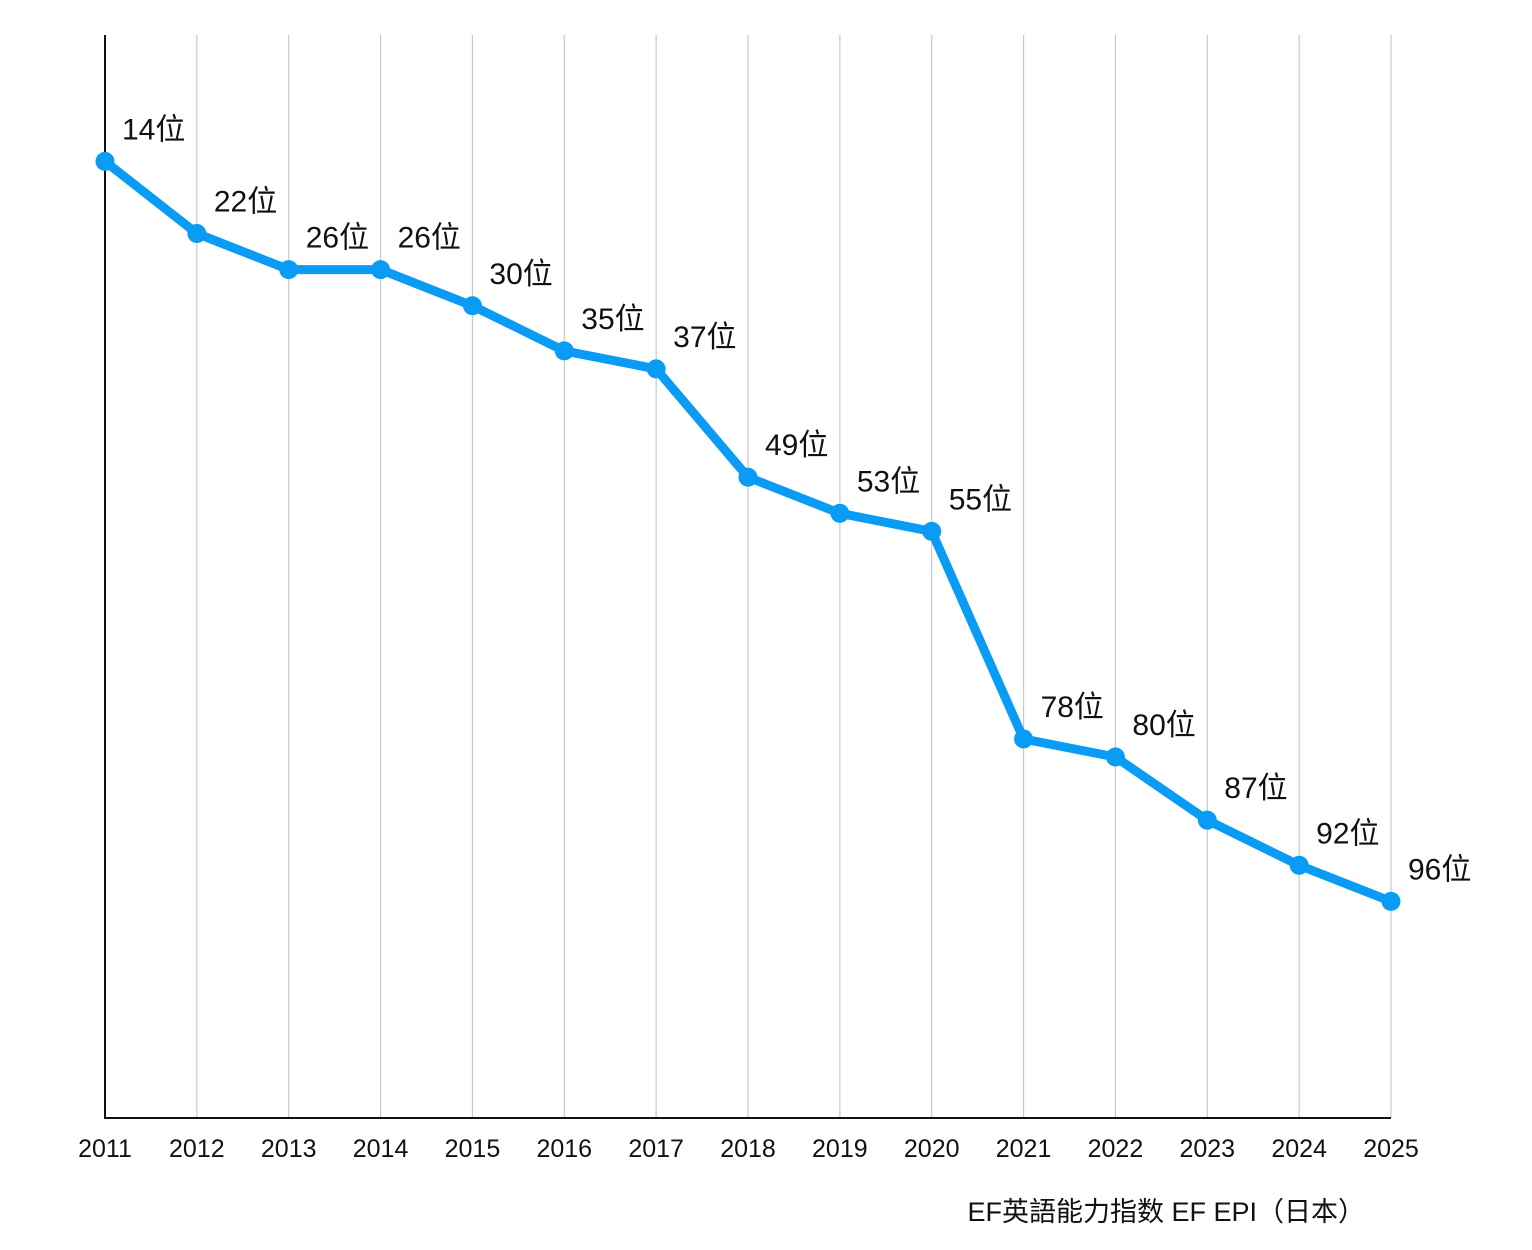 The width and height of the screenshot is (1532, 1250). What do you see at coordinates (1439, 869) in the screenshot?
I see `data-label-2025: 96位` at bounding box center [1439, 869].